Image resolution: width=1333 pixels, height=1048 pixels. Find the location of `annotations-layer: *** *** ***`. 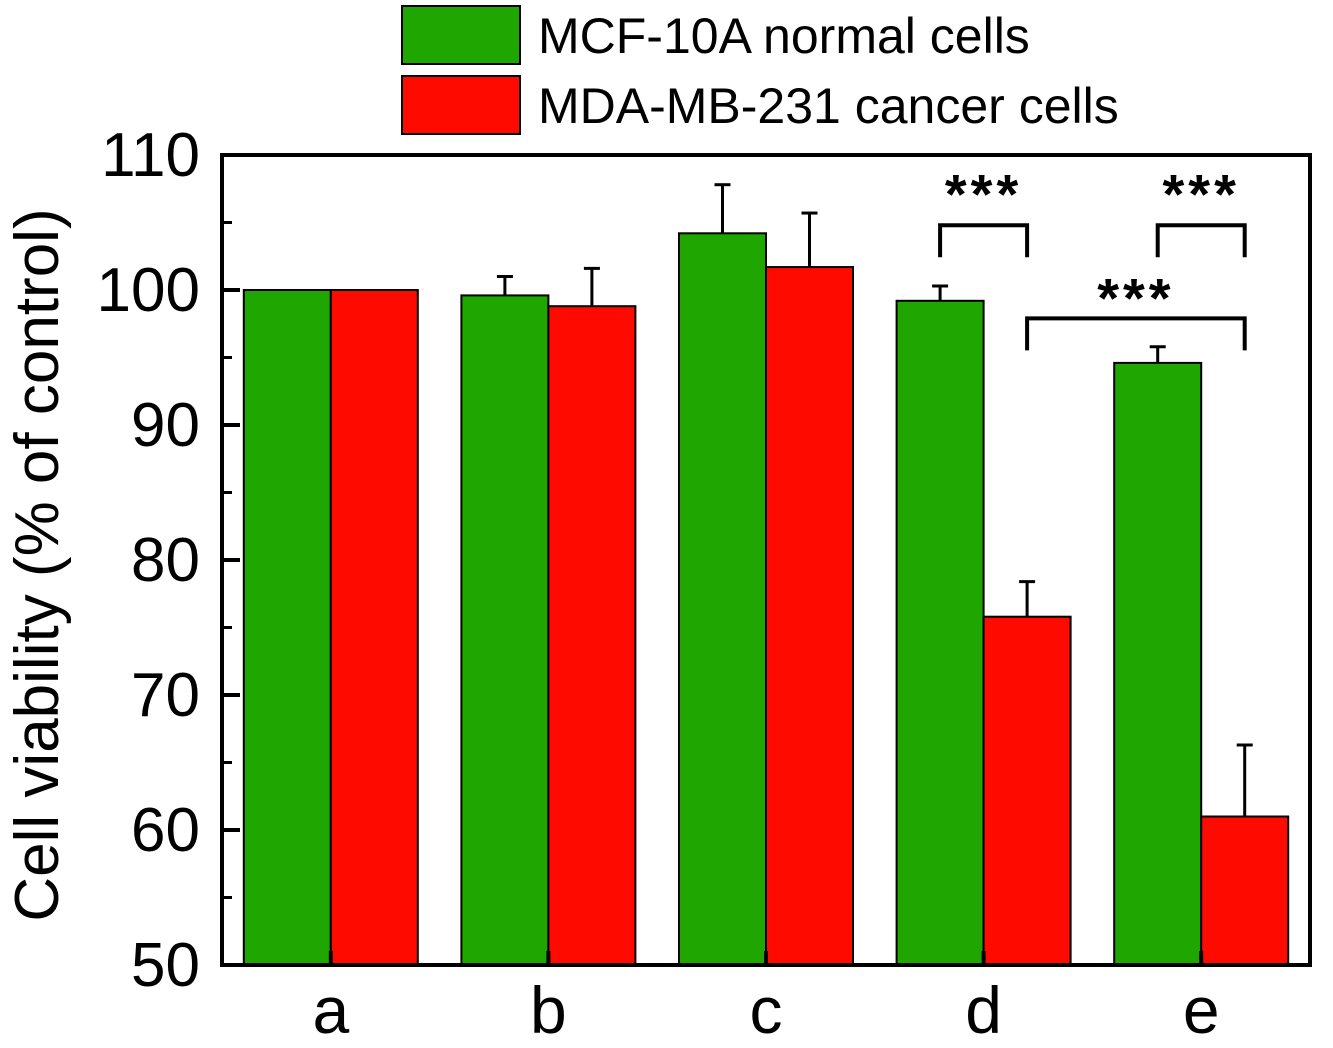

annotations-layer: *** *** *** is located at coordinates (1092, 256).